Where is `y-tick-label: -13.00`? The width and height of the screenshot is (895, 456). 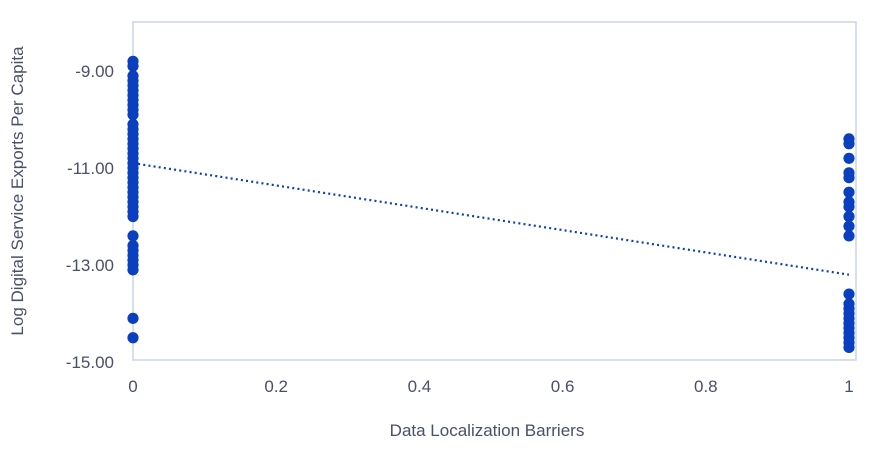
y-tick-label: -13.00 is located at coordinates (90, 265).